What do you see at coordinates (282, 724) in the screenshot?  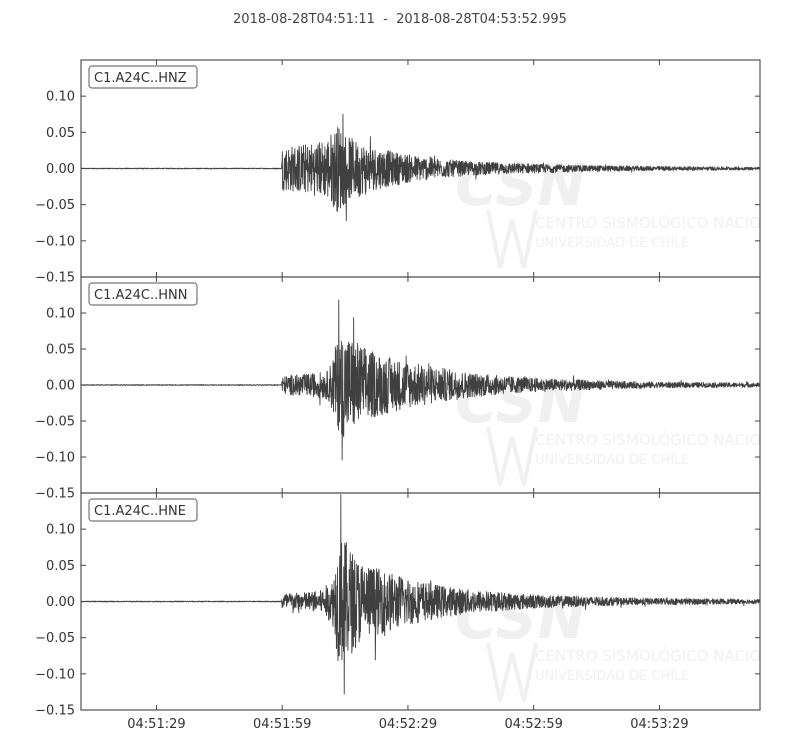 I see `x-tick-label: 04:51:59` at bounding box center [282, 724].